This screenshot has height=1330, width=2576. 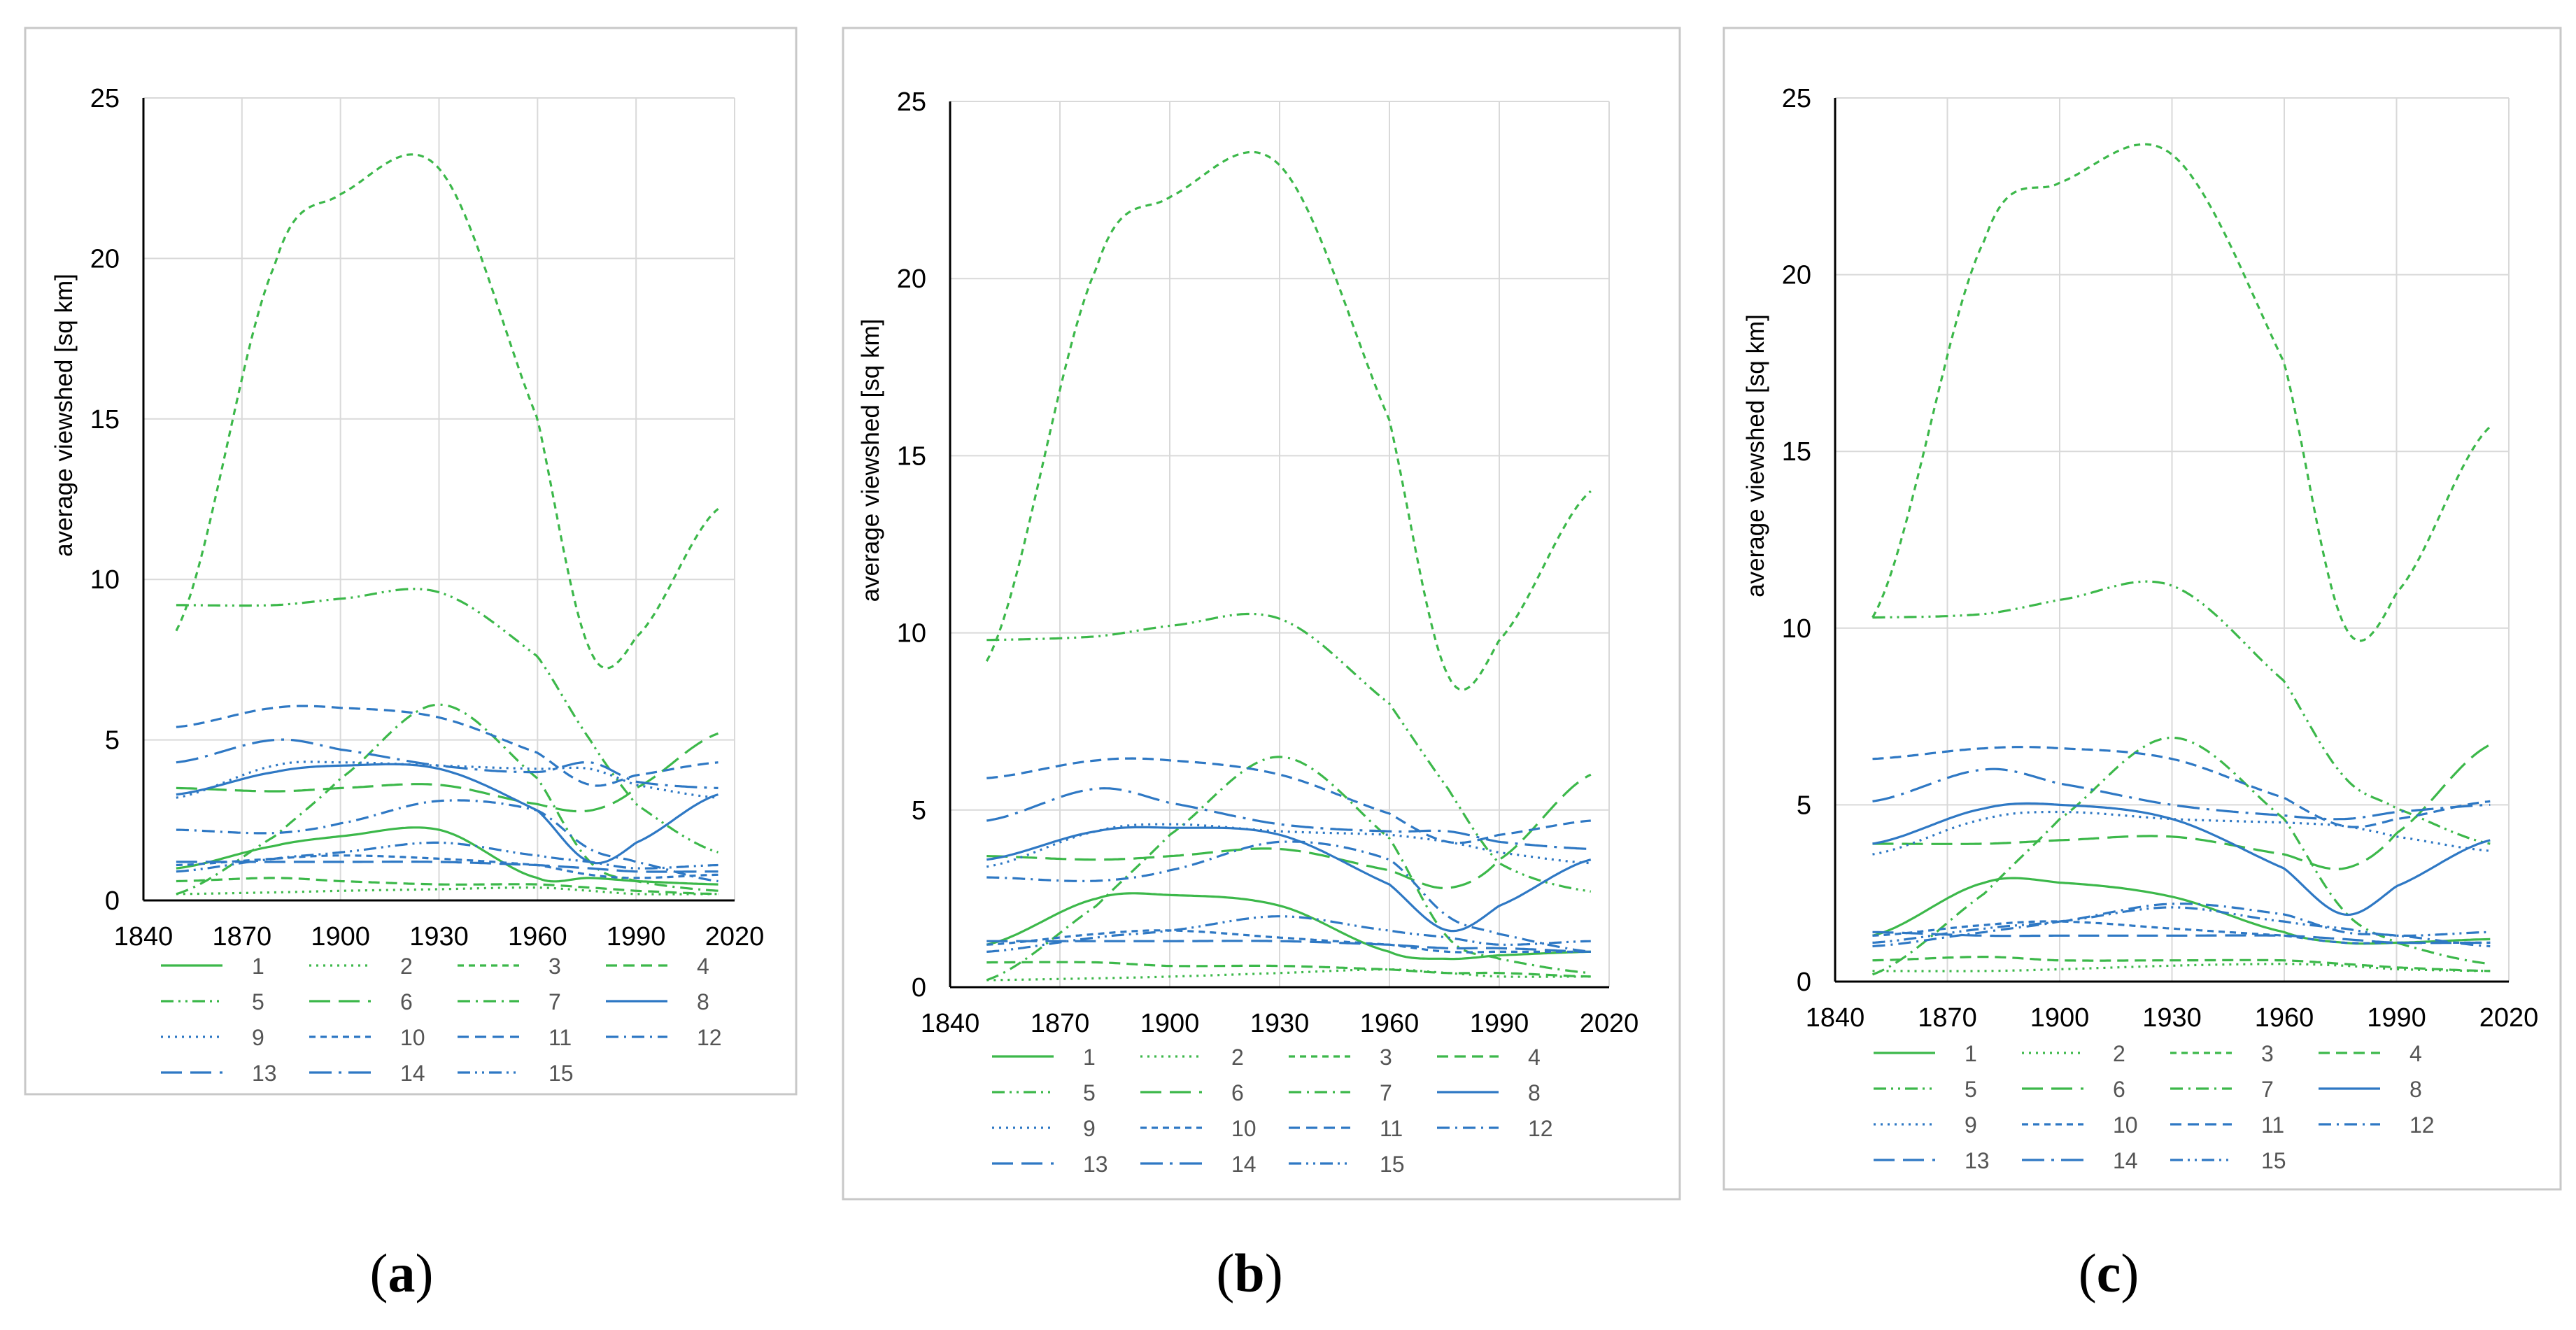 I want to click on y-tick-label: 25, so click(x=1796, y=99).